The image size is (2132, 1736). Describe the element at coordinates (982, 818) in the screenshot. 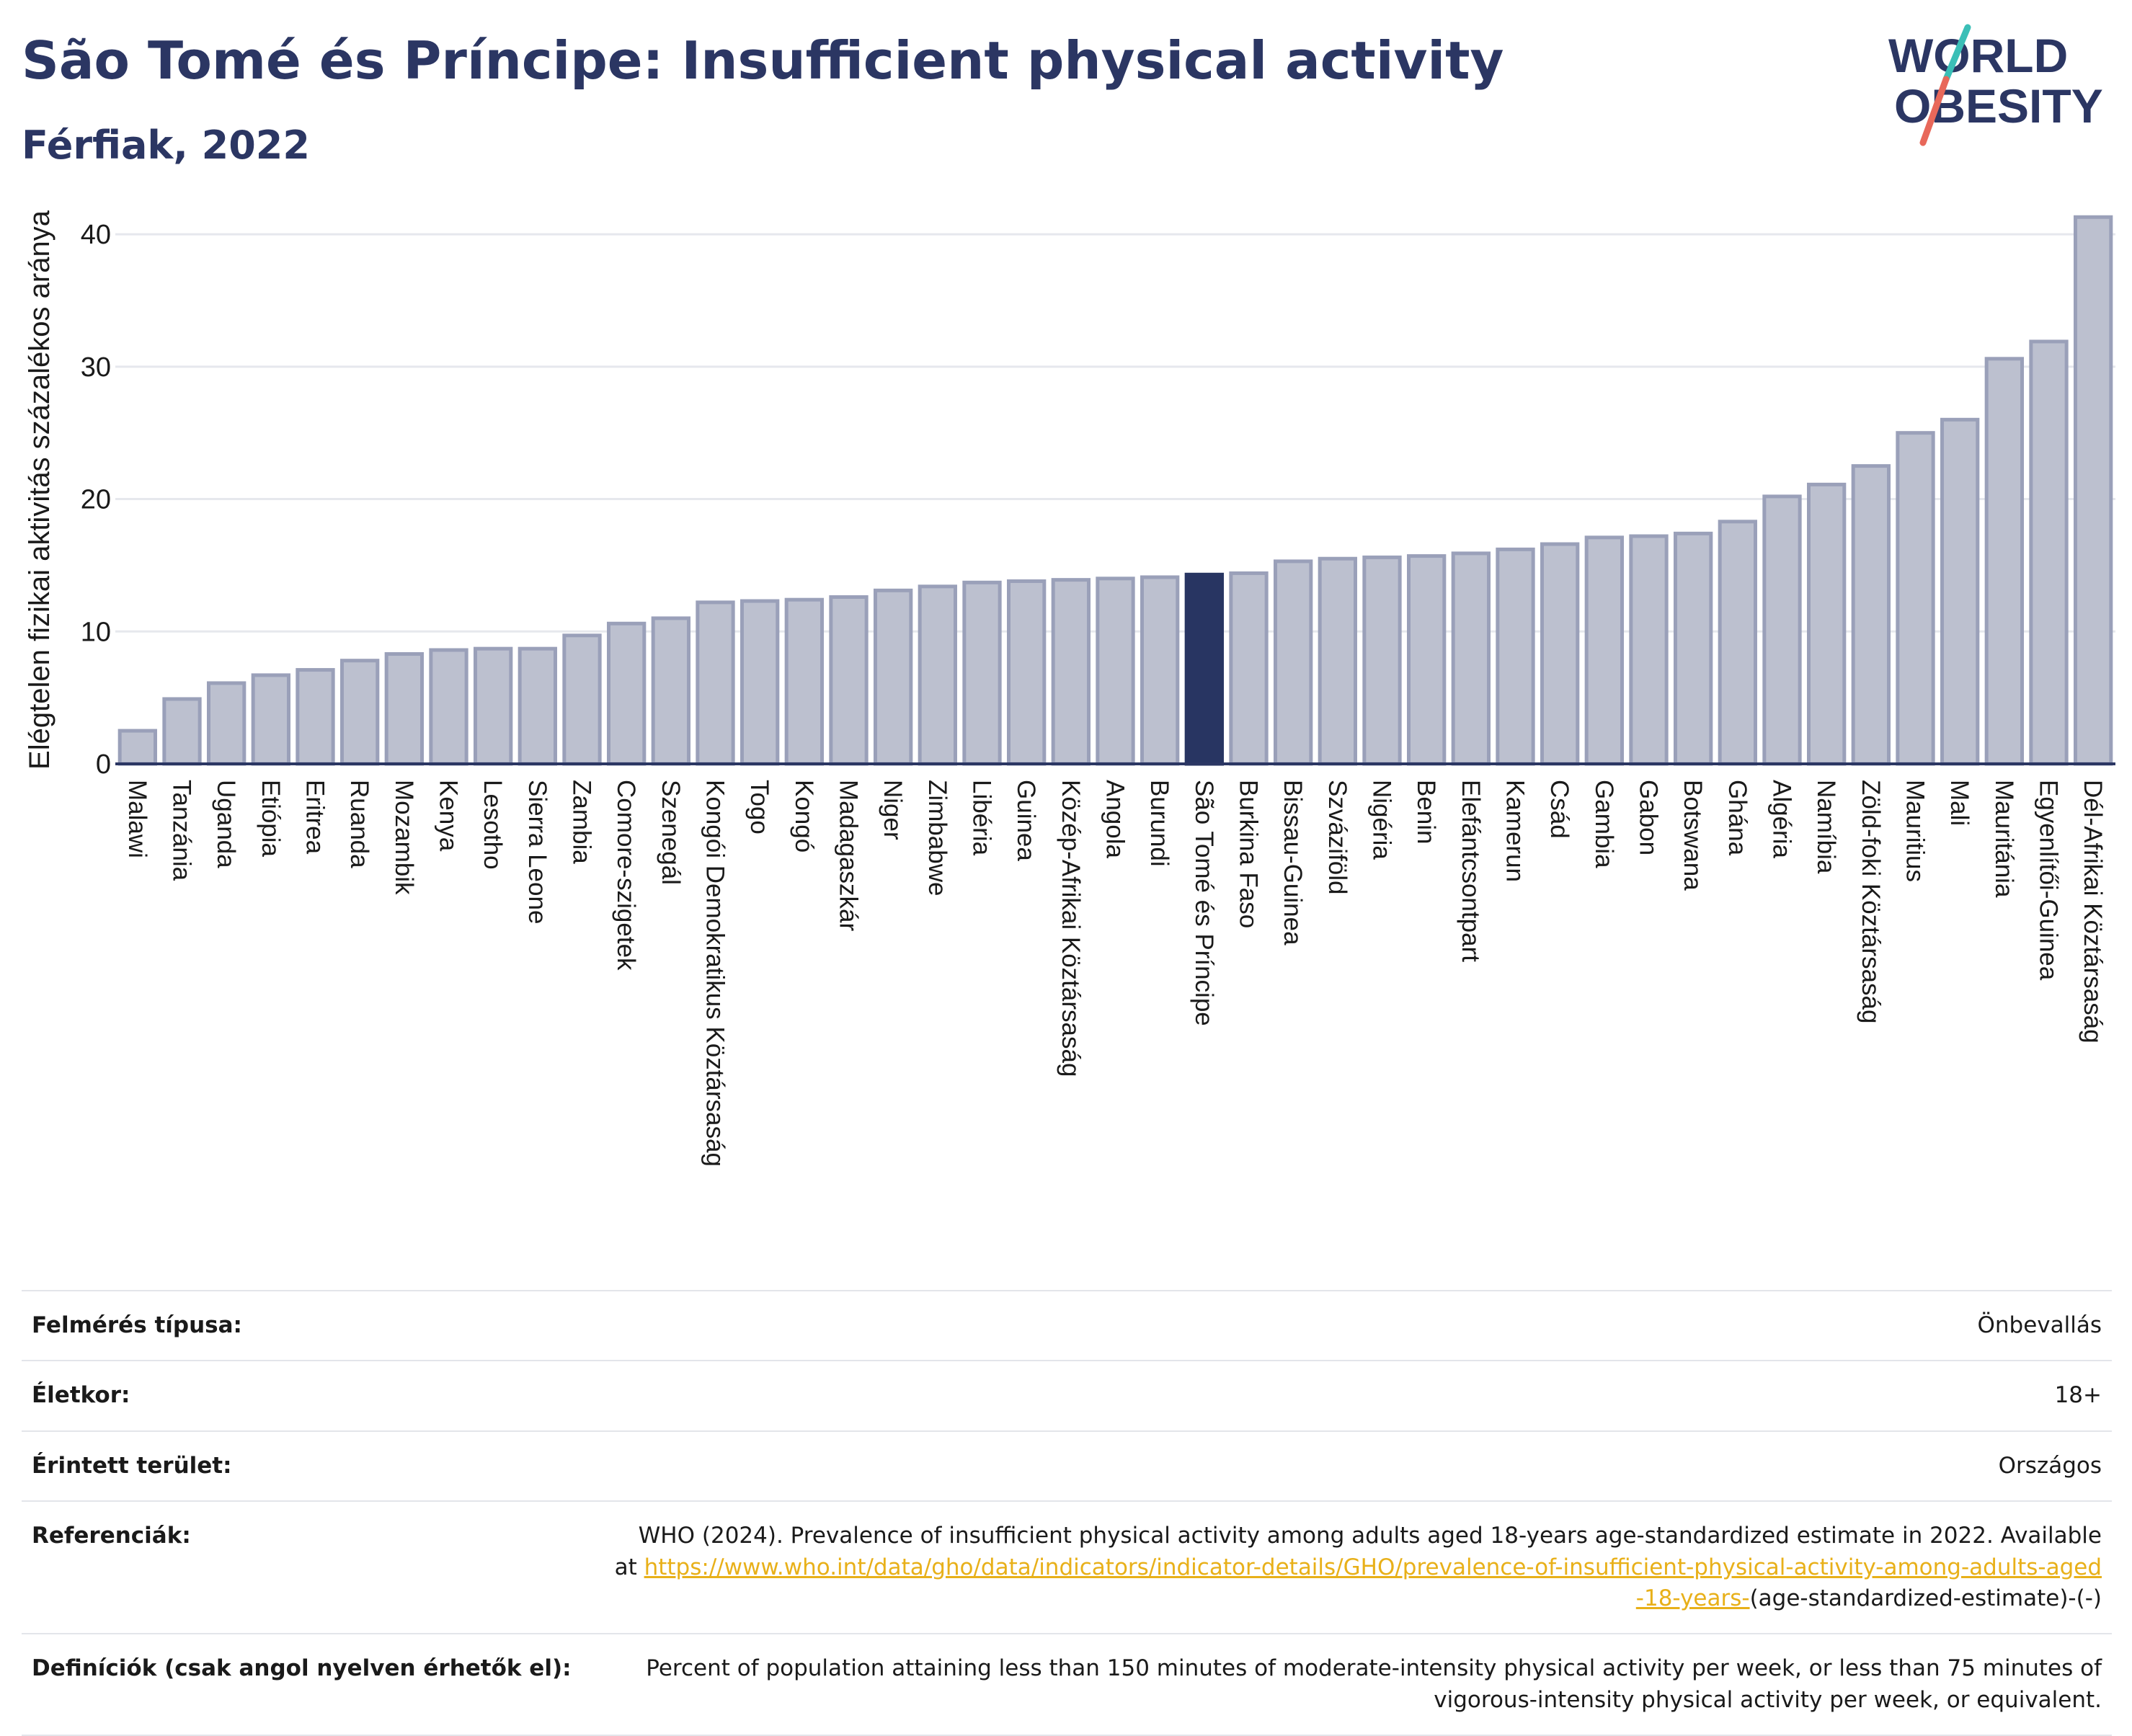

I see `x-tick-label: Libéria` at that location.